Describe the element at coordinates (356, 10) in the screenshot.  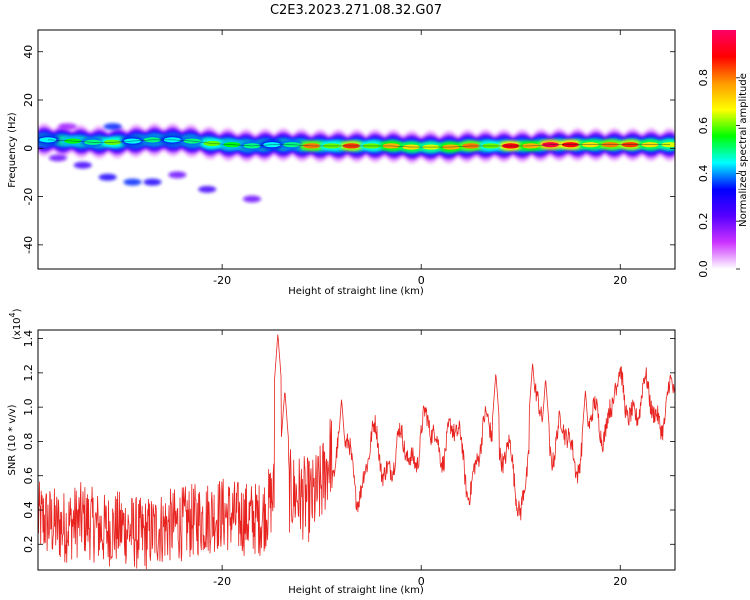
I see `chart-title: C2E3.2023.271.08.32.G07` at that location.